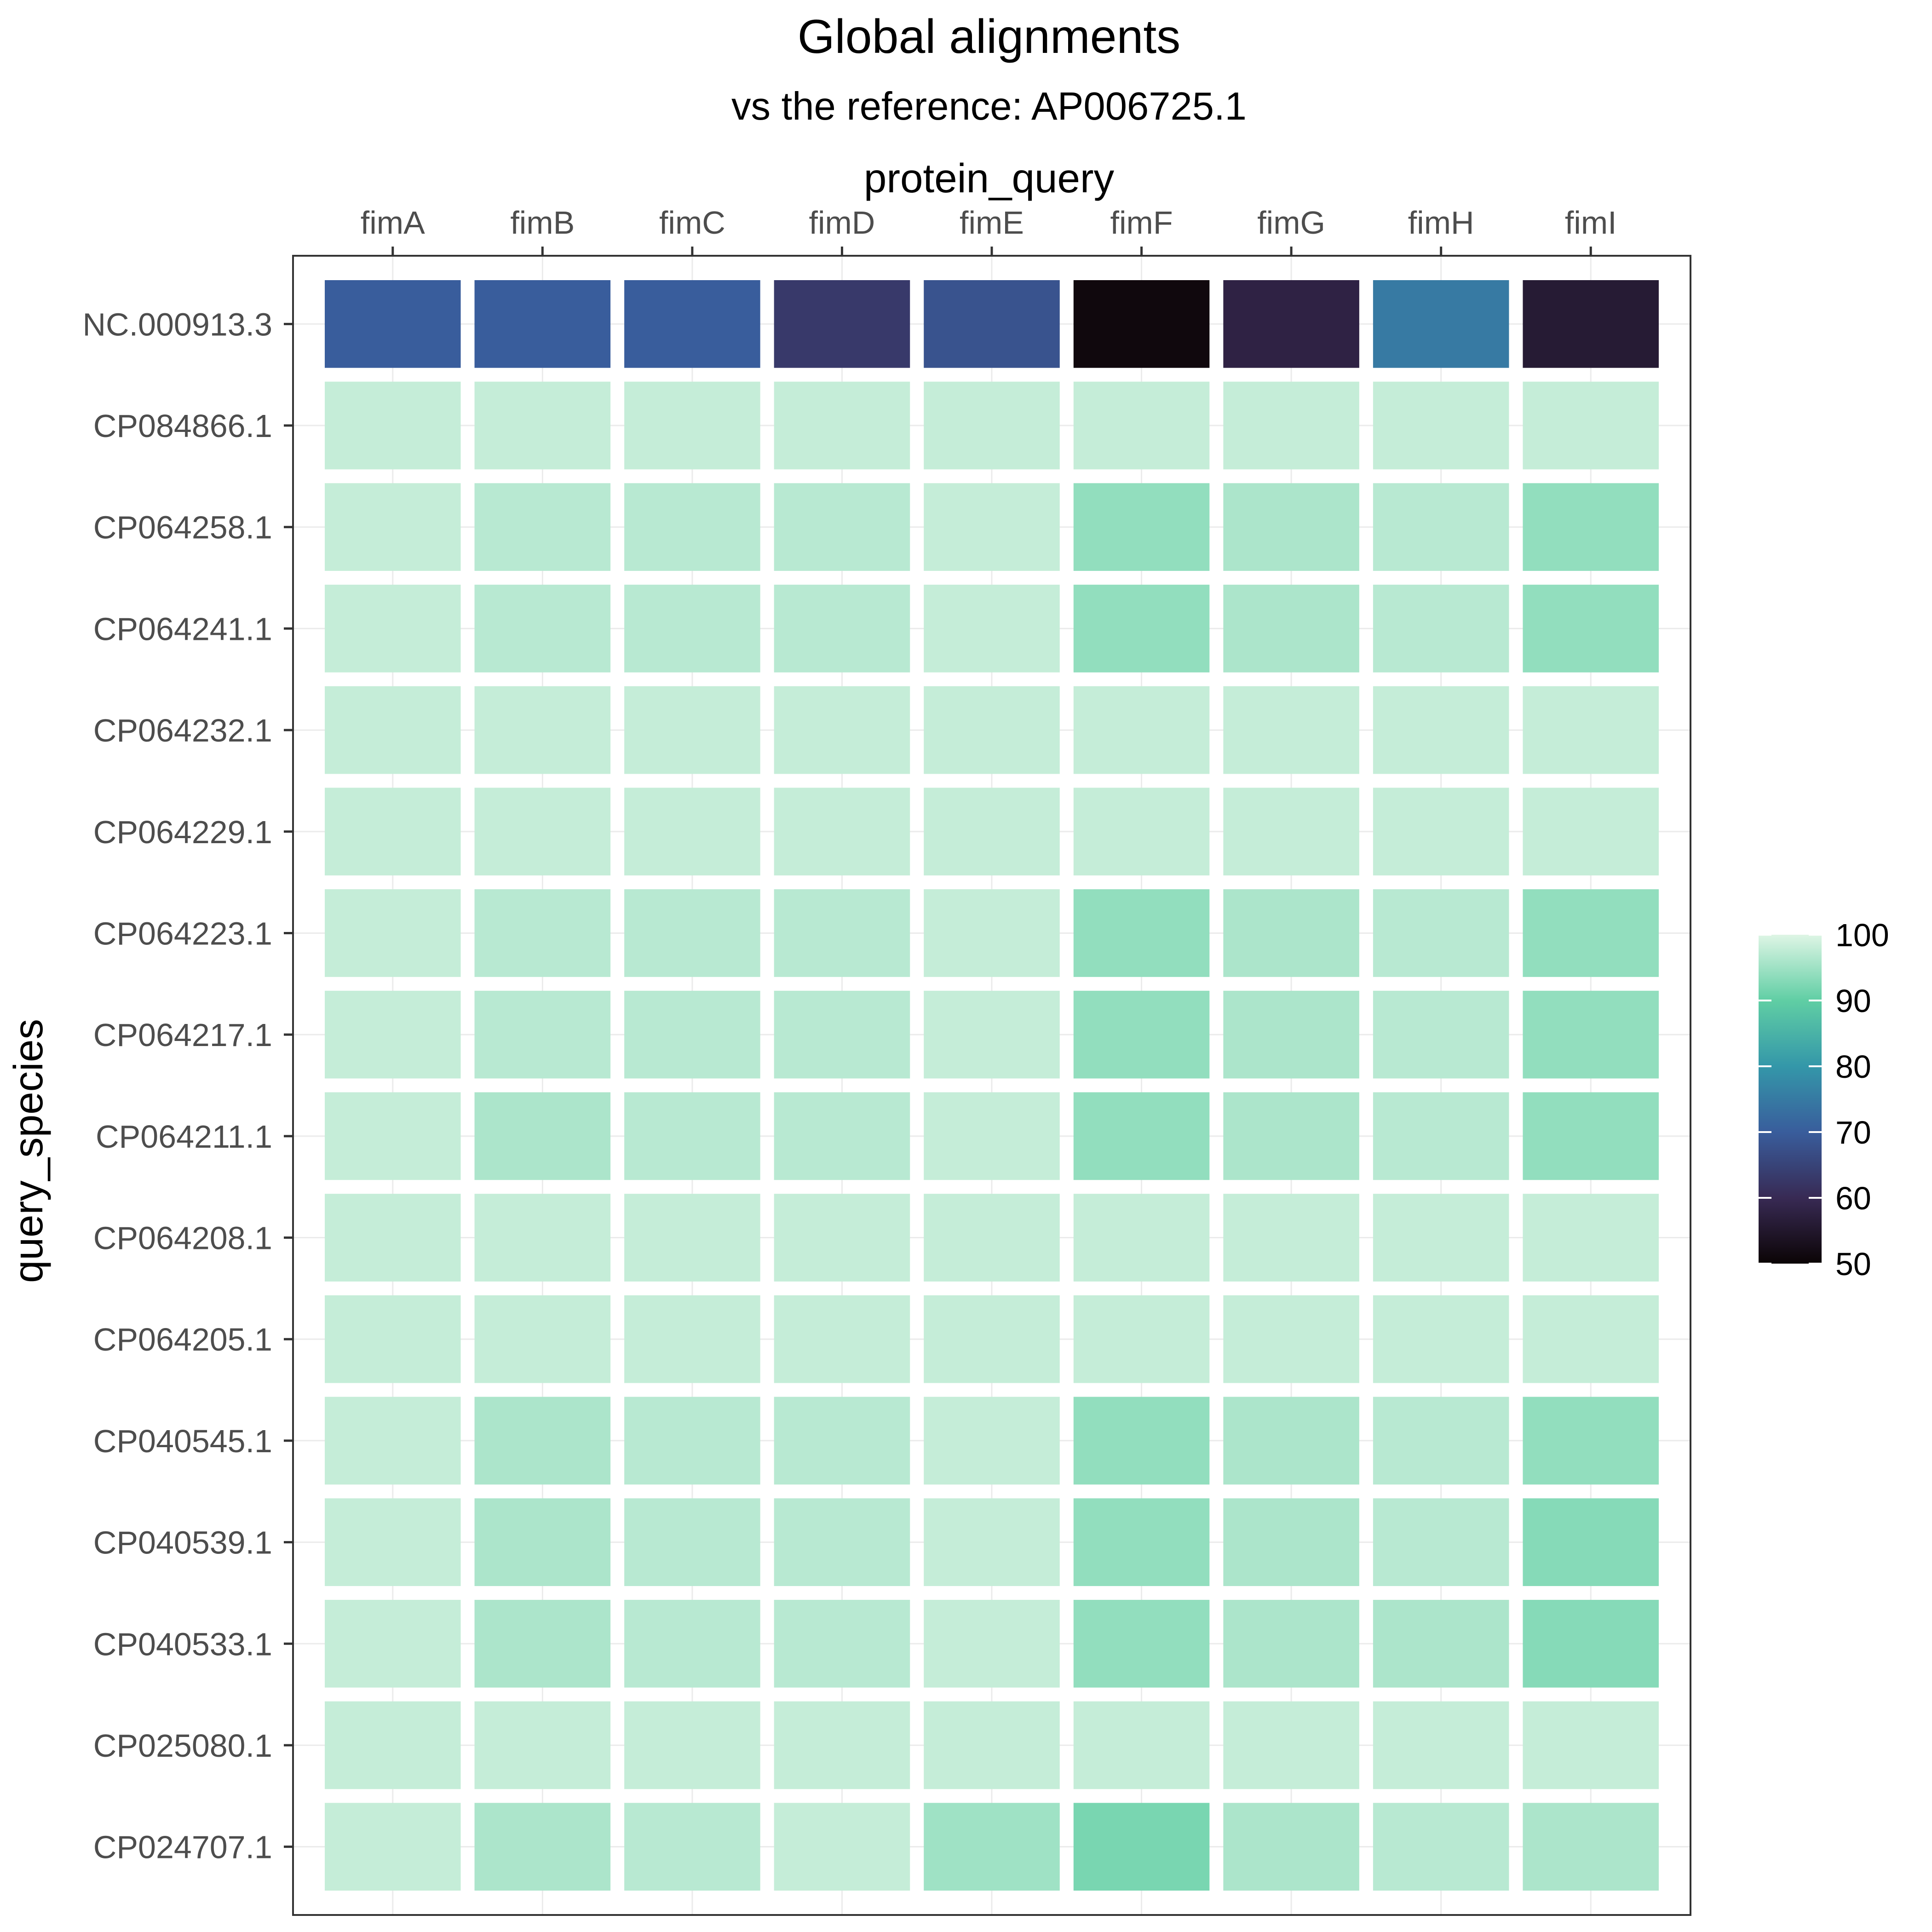 The width and height of the screenshot is (1932, 1932). Describe the element at coordinates (182, 1746) in the screenshot. I see `y-tick-label: CP025080.1` at that location.